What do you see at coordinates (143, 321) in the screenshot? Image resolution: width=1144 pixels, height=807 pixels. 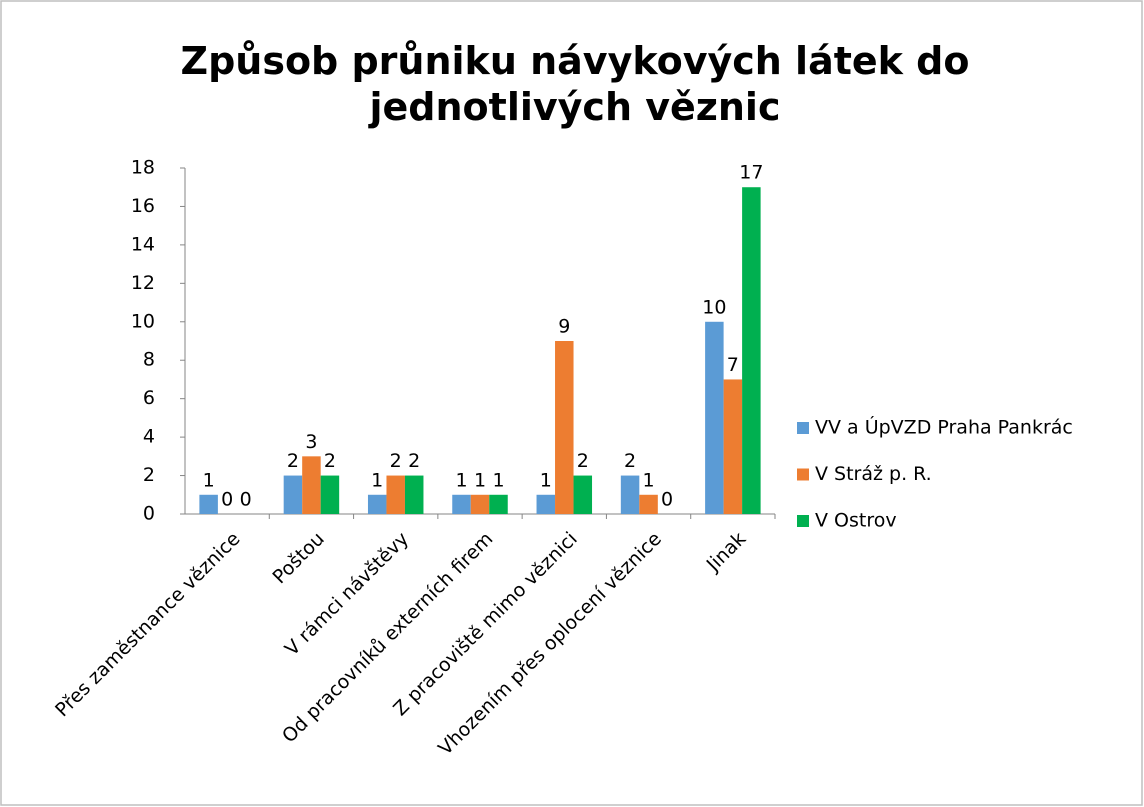 I see `y-tick-label: 10` at bounding box center [143, 321].